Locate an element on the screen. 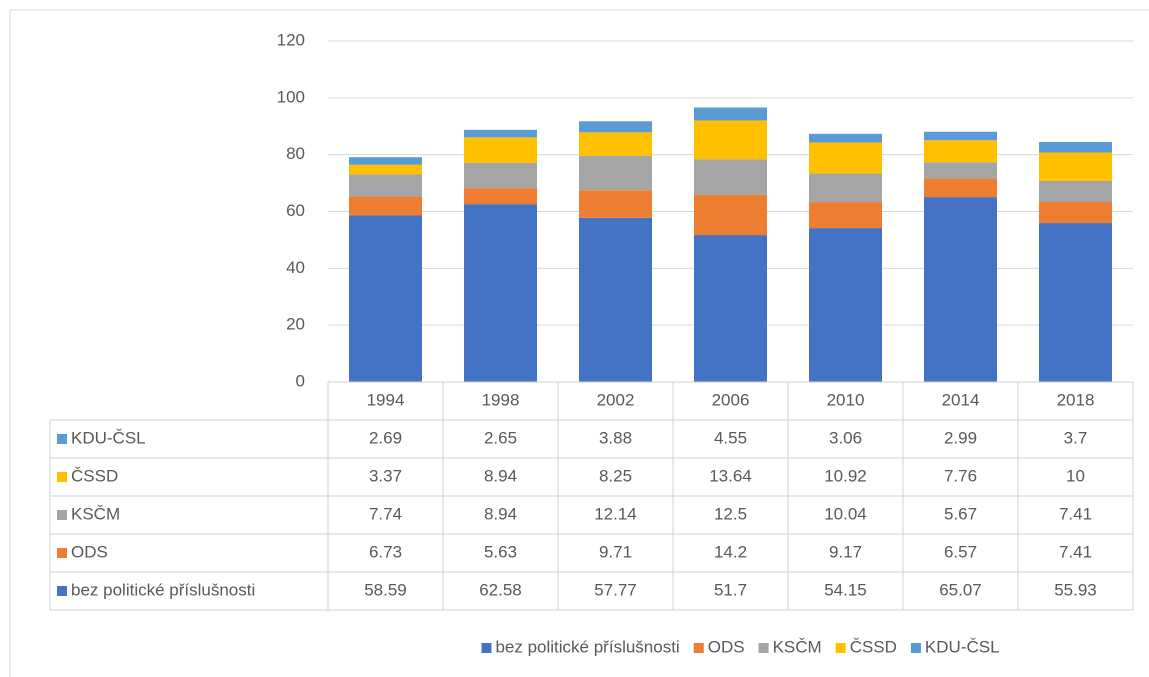  legend-label: ODS is located at coordinates (726, 646).